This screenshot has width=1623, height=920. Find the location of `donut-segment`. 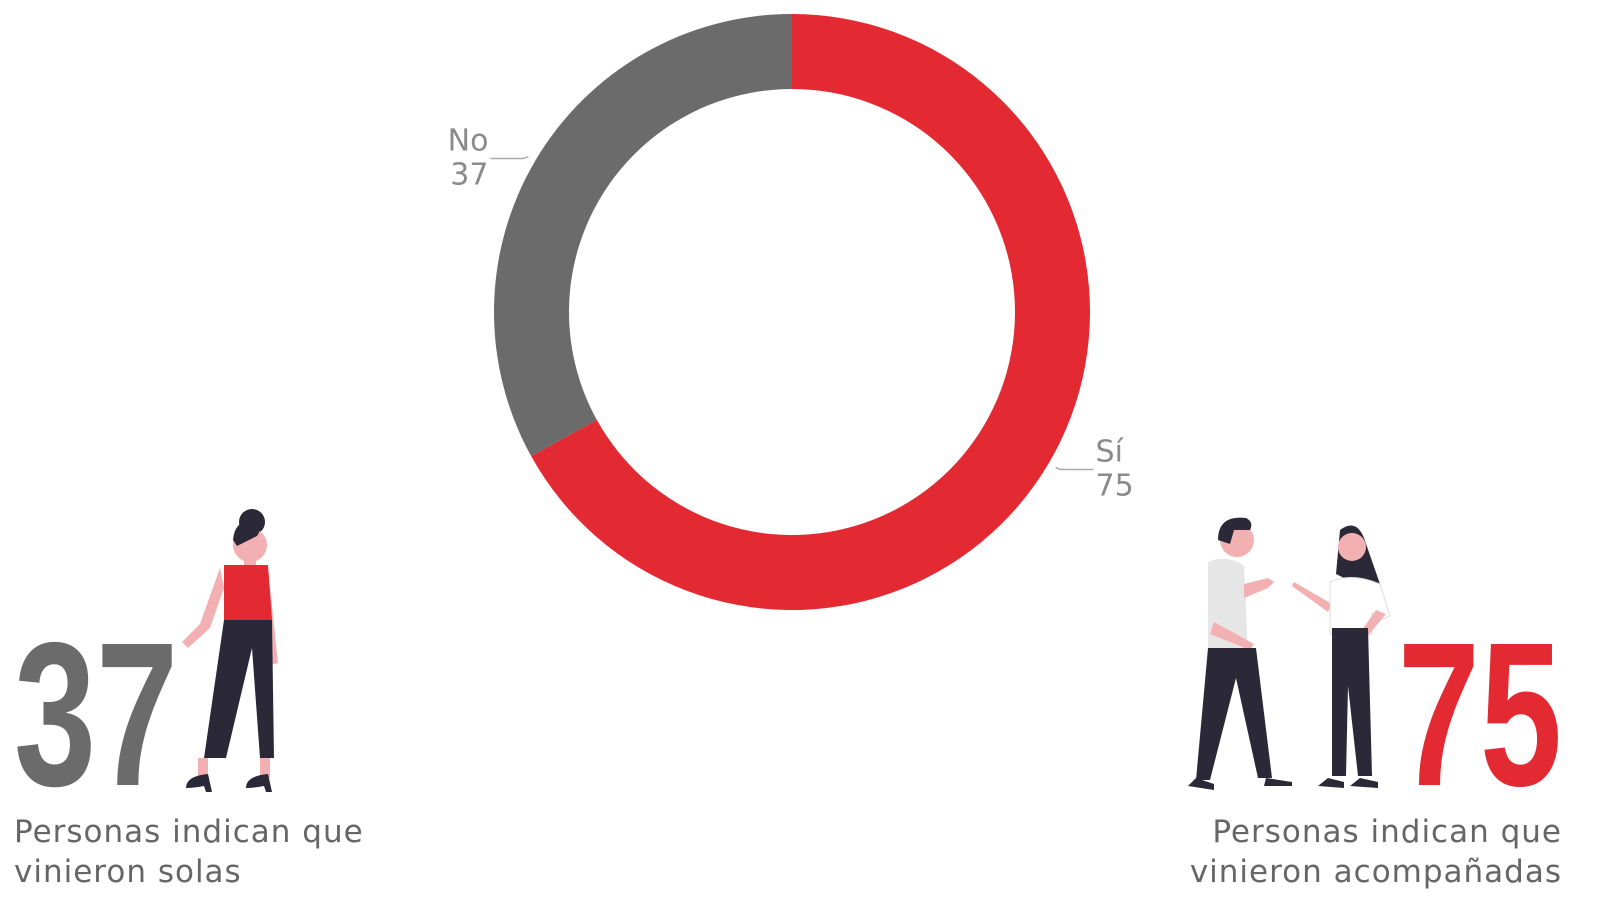

donut-segment is located at coordinates (642, 235).